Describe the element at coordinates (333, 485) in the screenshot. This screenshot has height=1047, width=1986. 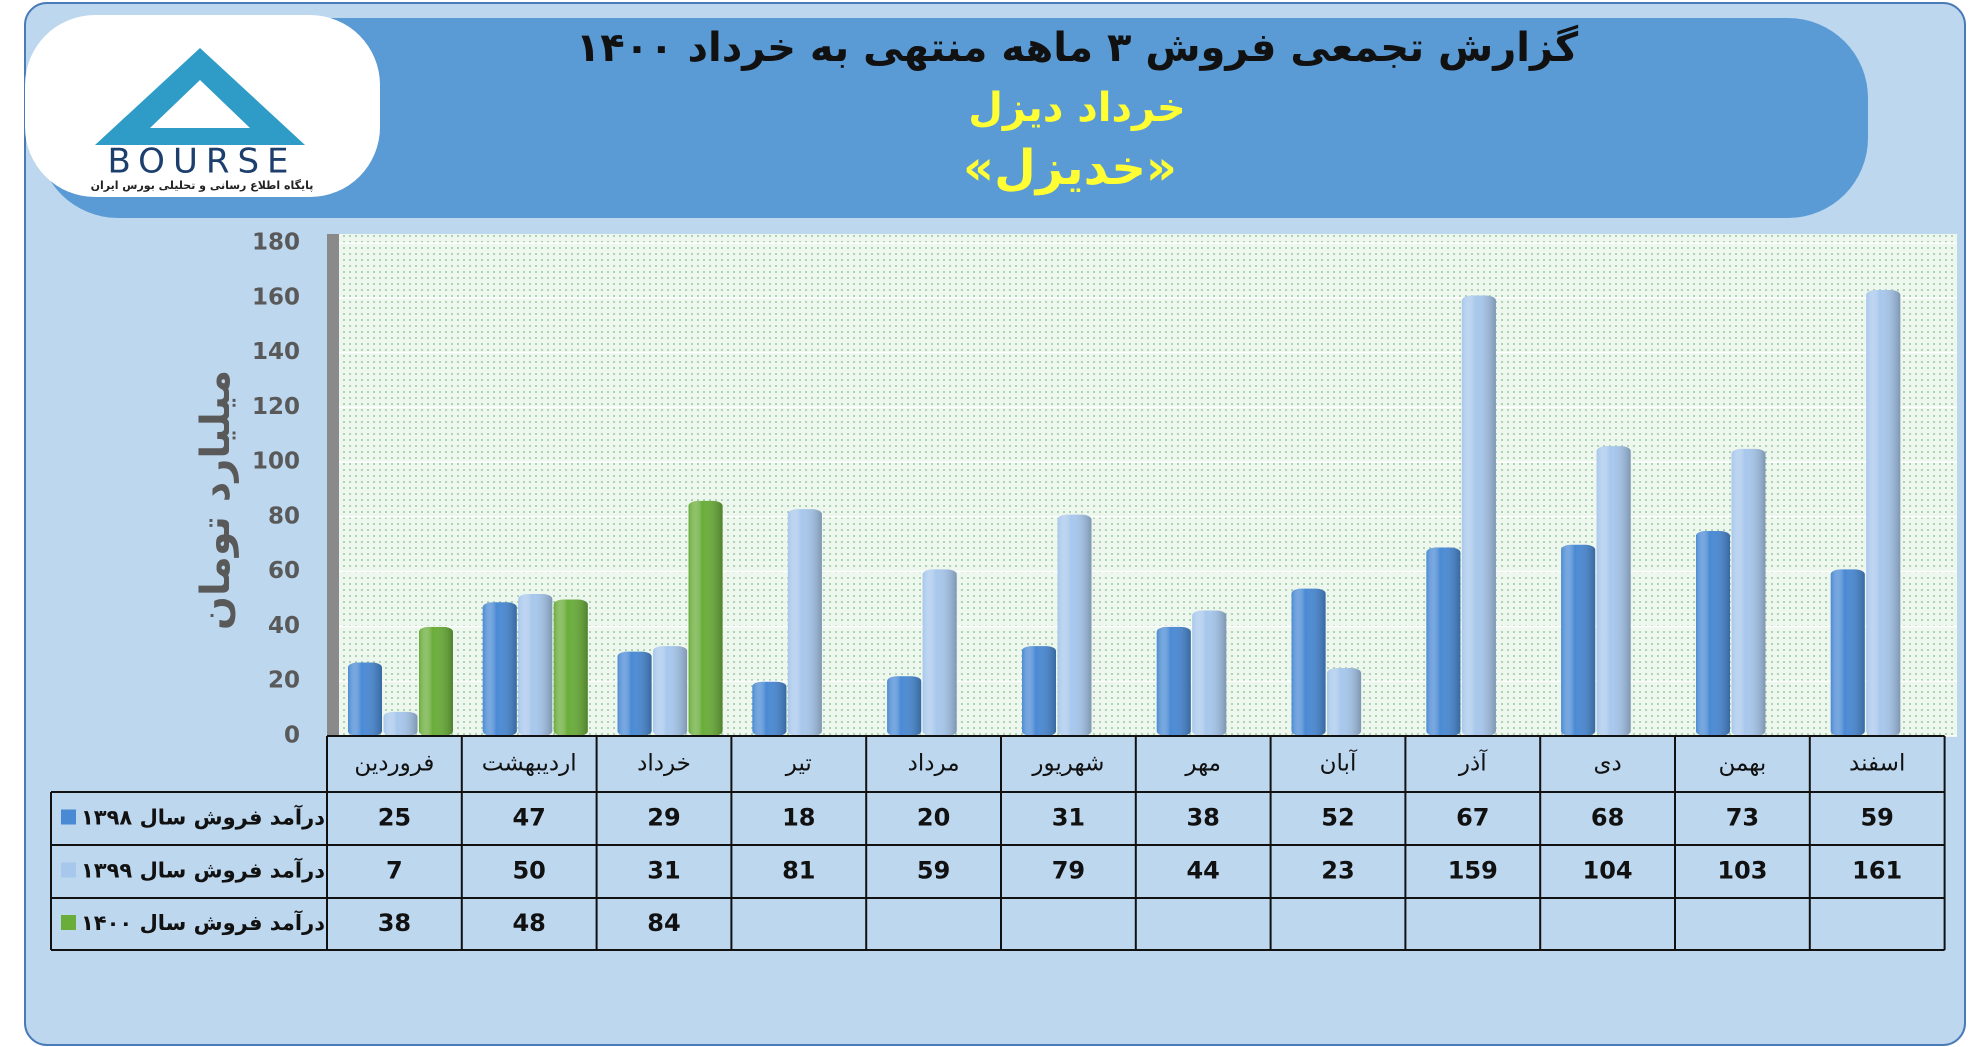
I see `axis-wall` at that location.